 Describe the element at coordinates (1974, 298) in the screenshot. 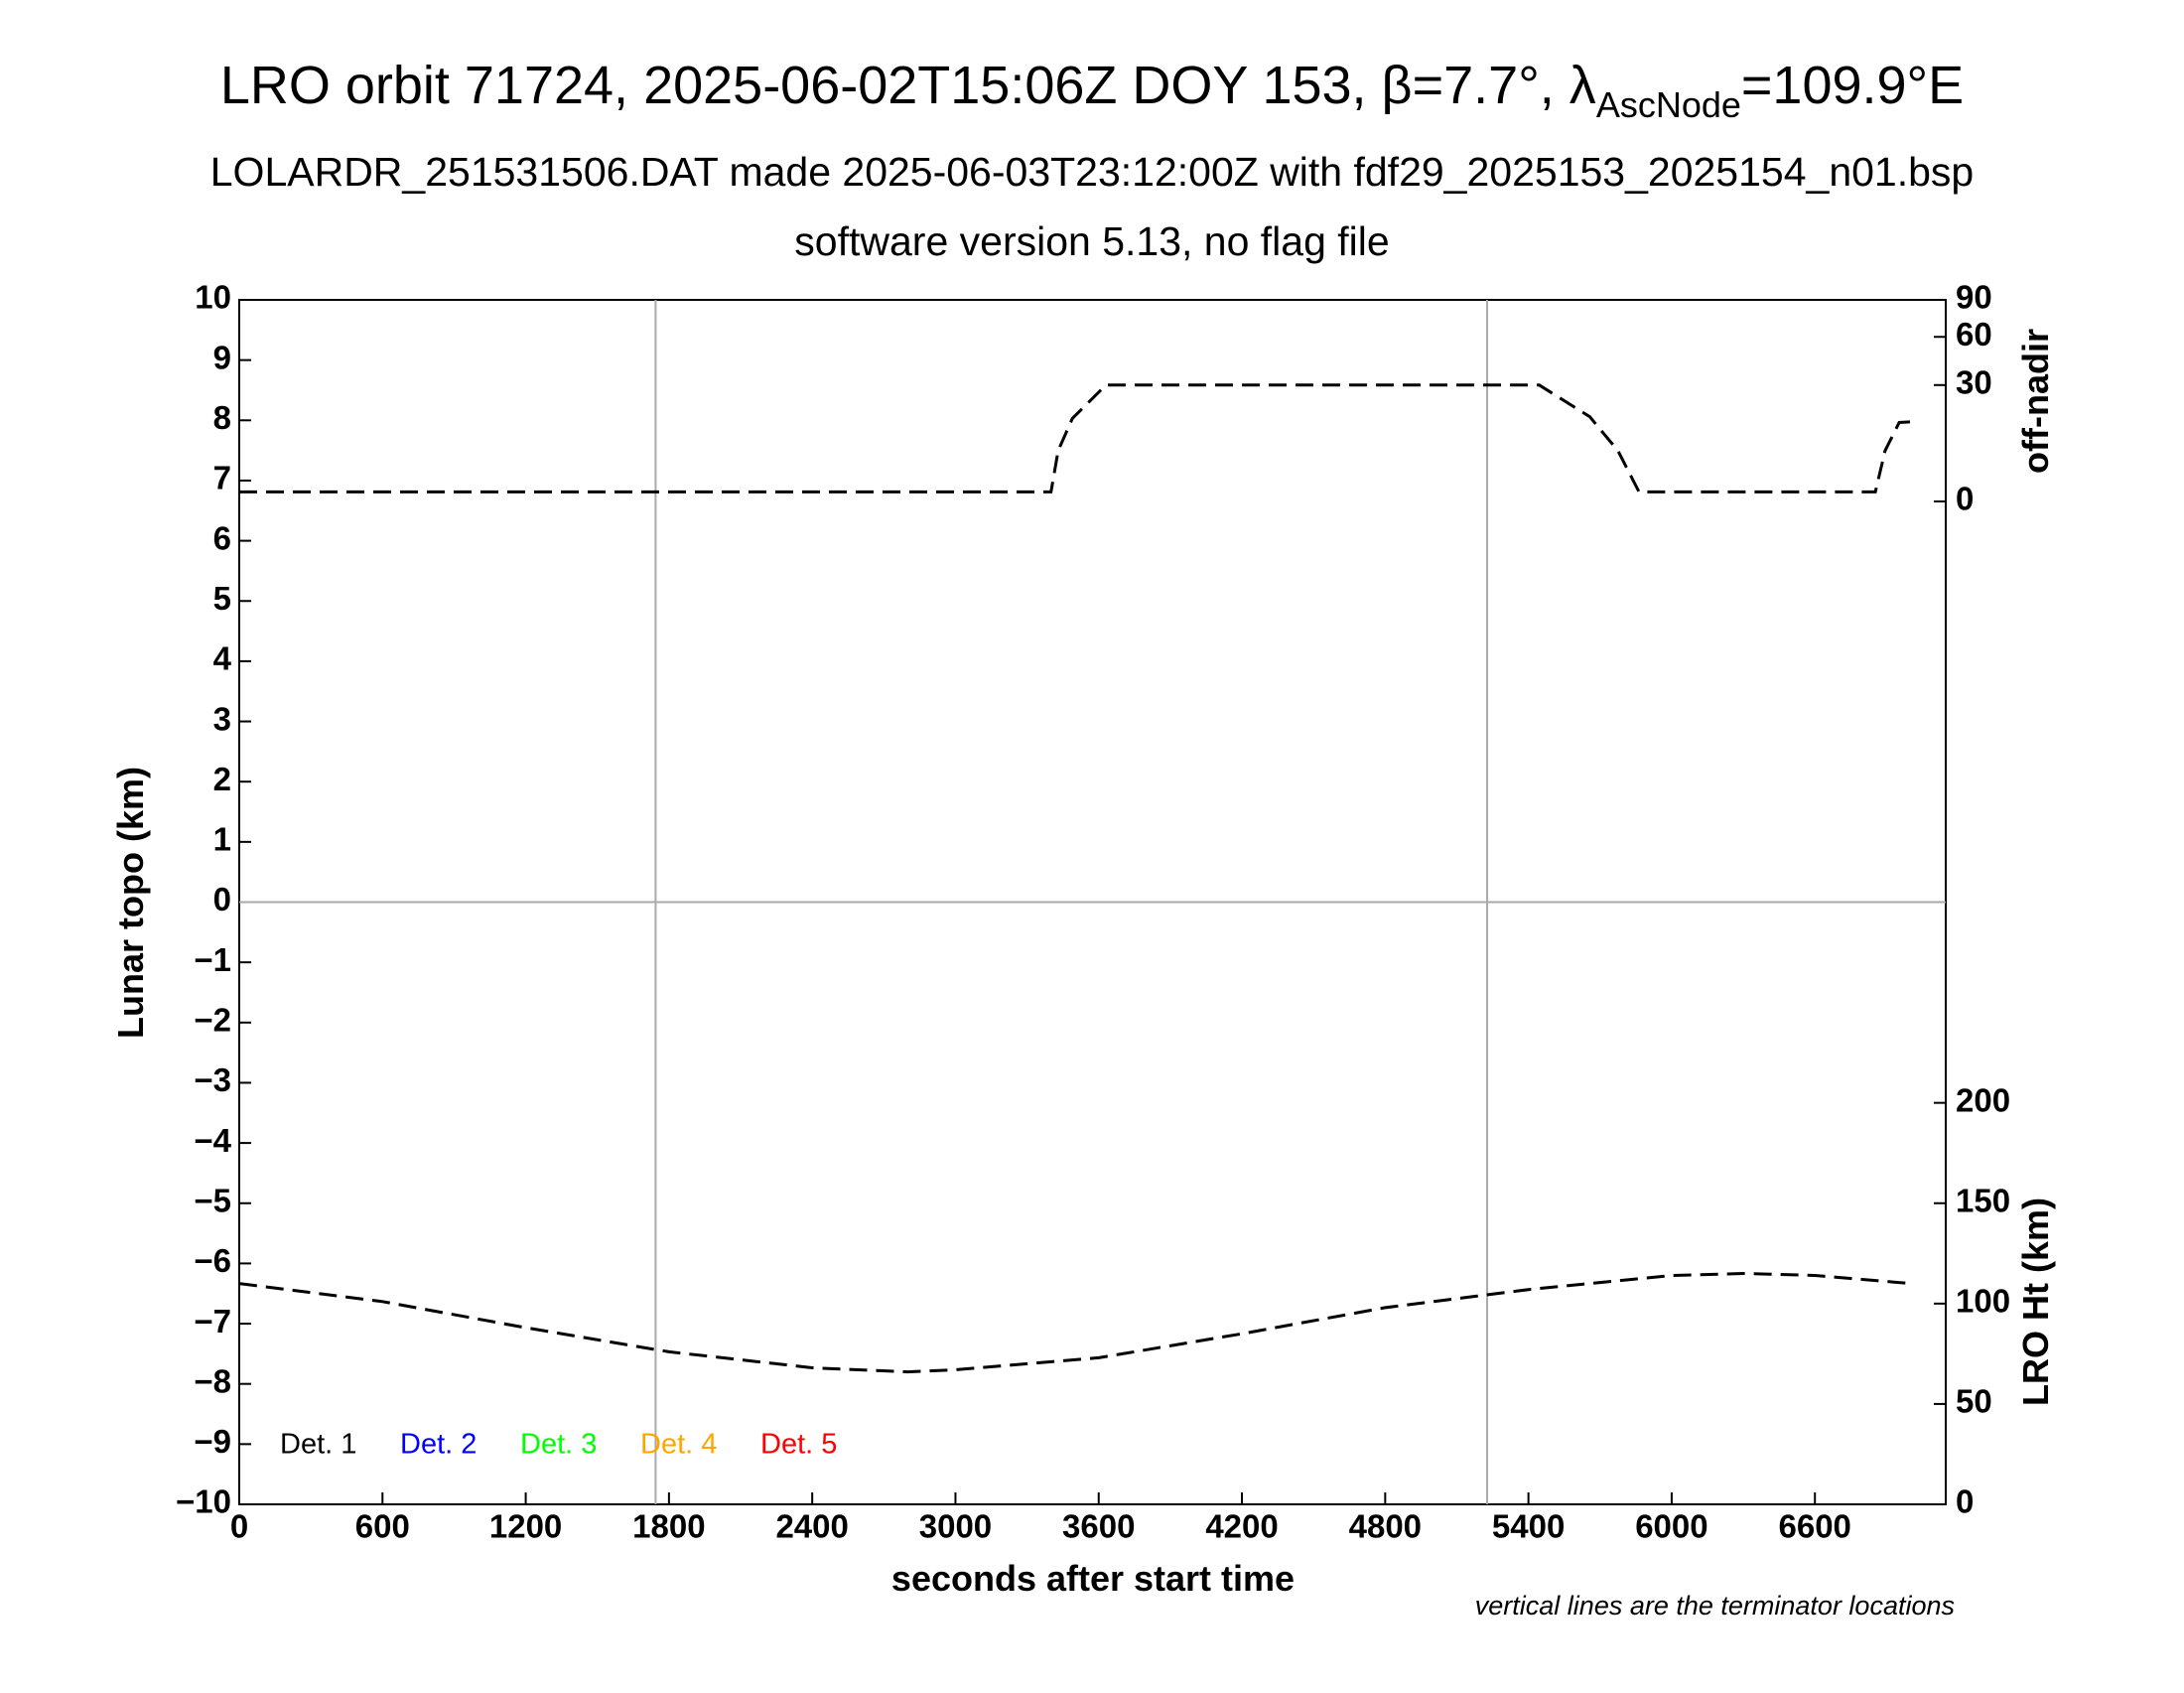

I see `y2-tick-label: 90` at that location.